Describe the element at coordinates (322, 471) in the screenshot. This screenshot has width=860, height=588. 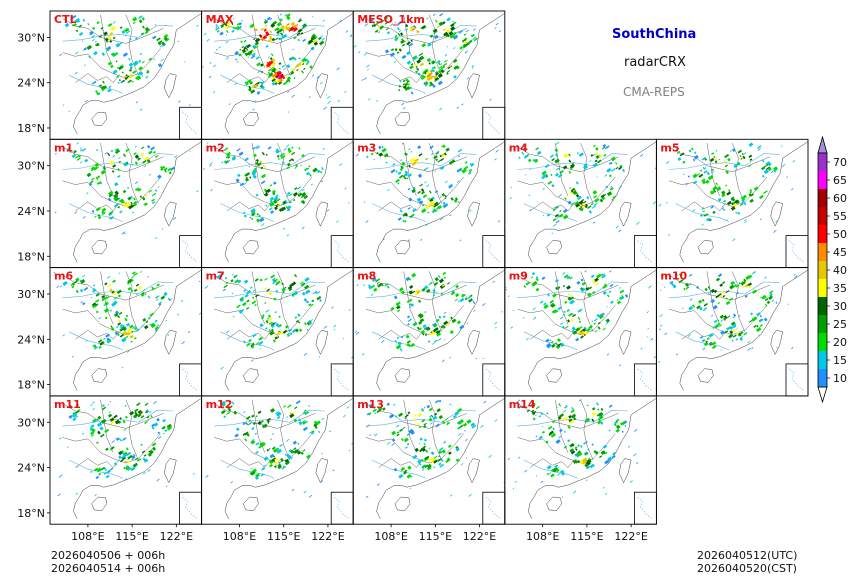
I see `taiwan-outline` at that location.